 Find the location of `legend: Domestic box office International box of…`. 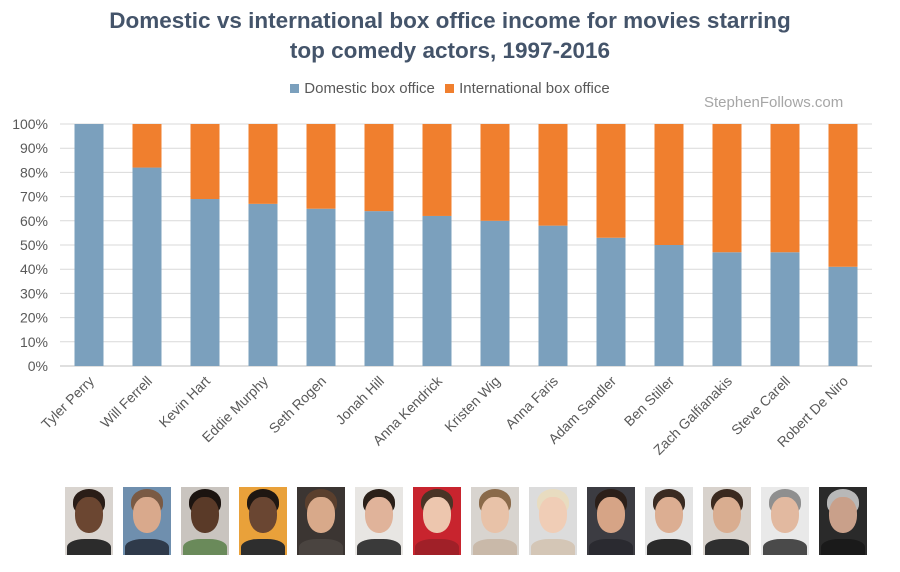

legend: Domestic box office International box of… is located at coordinates (450, 88).